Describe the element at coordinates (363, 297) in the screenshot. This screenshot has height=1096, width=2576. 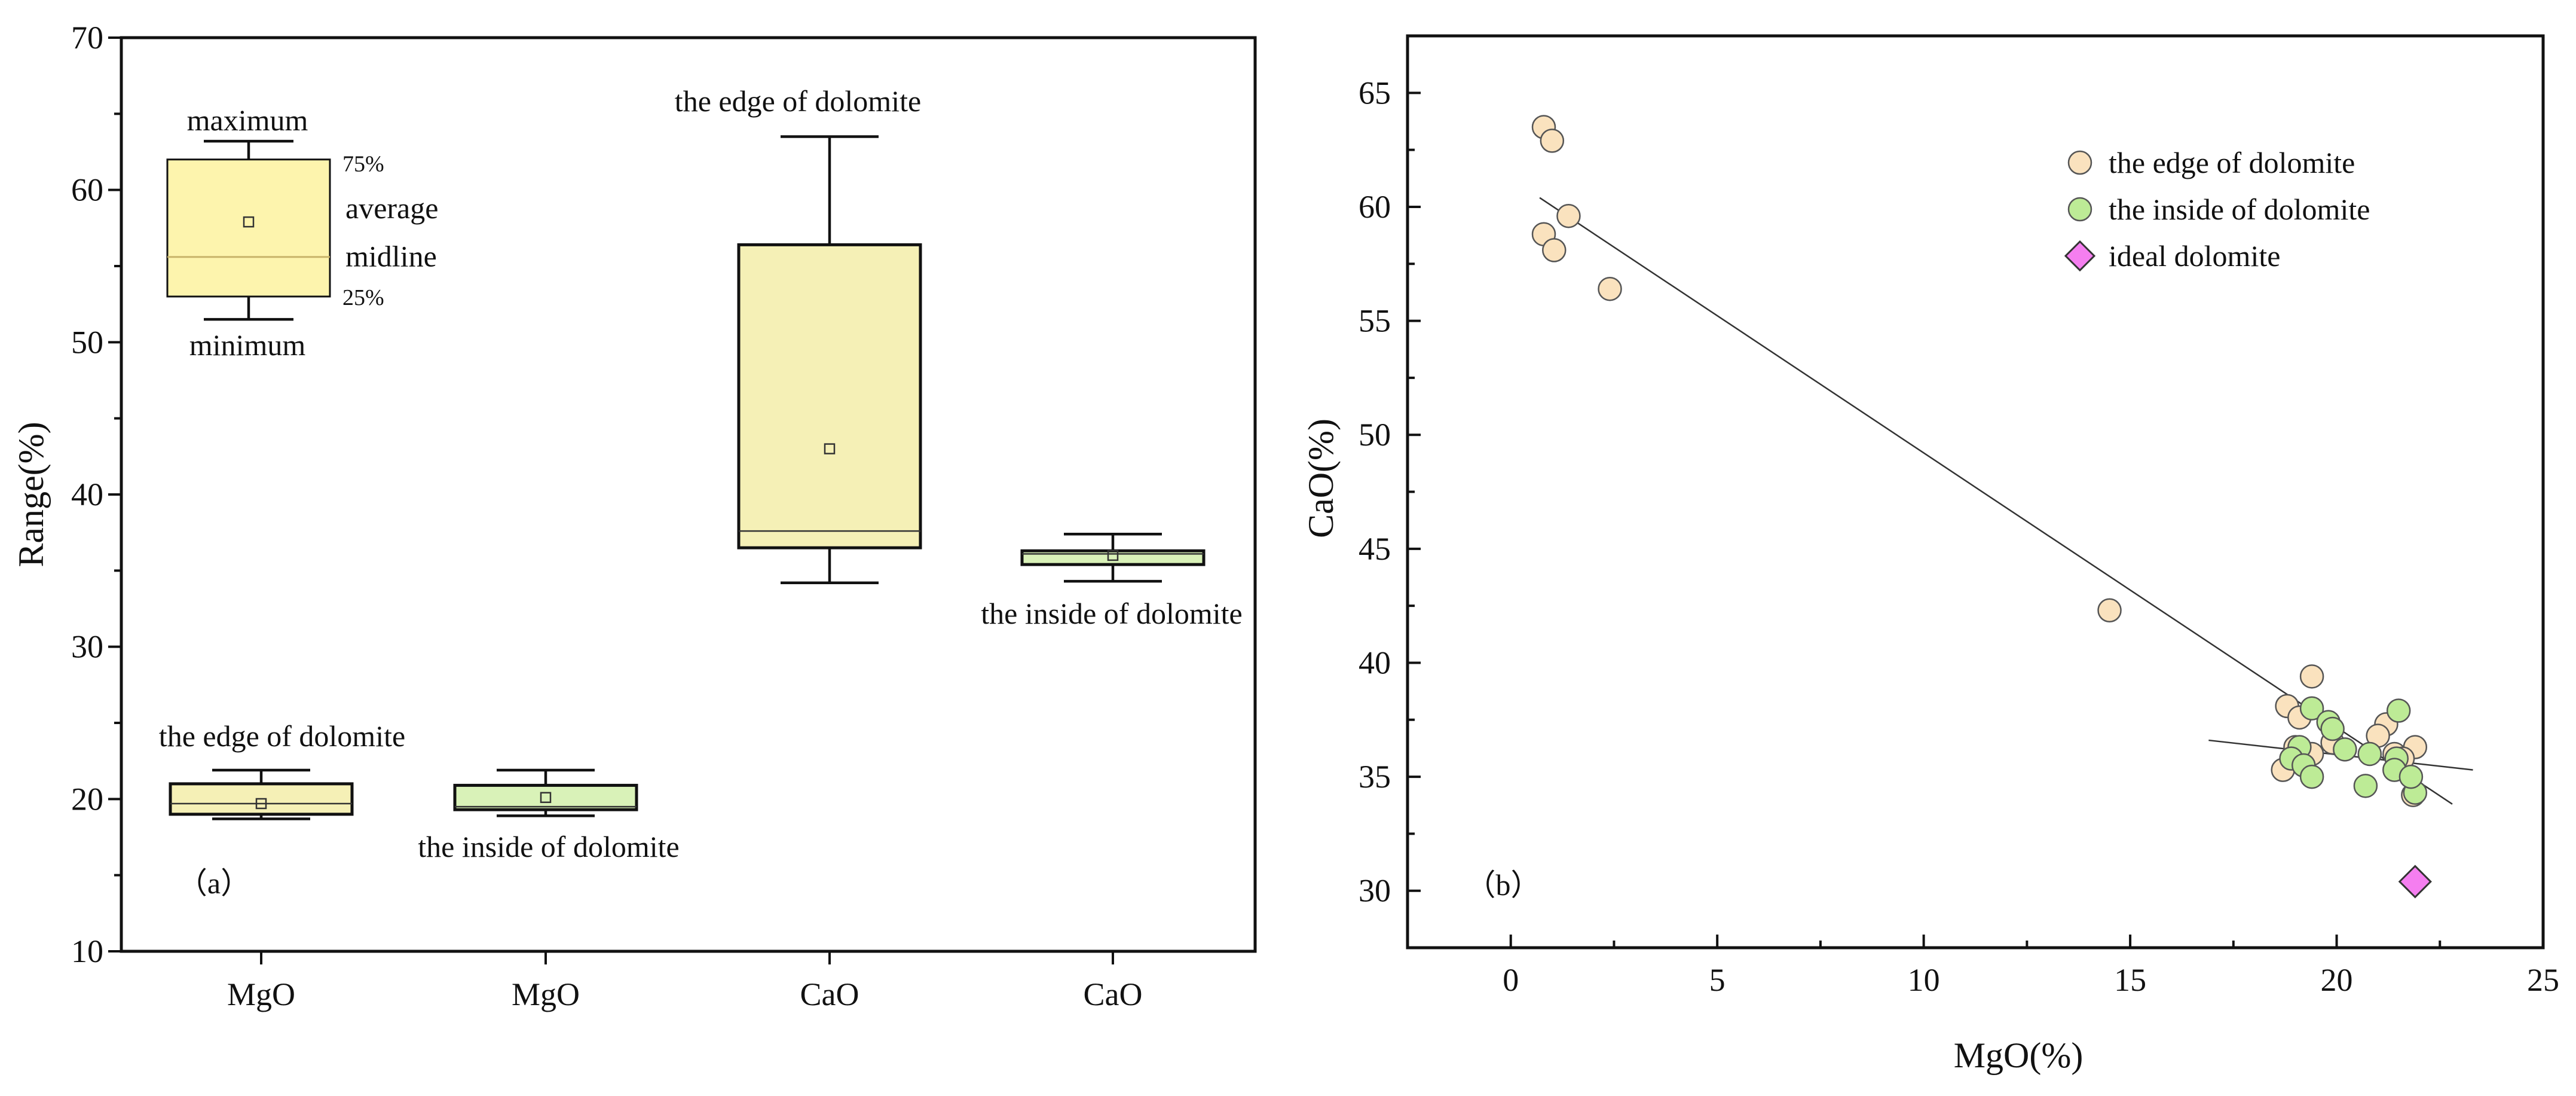
I see `legend-p25-label: 25%` at that location.